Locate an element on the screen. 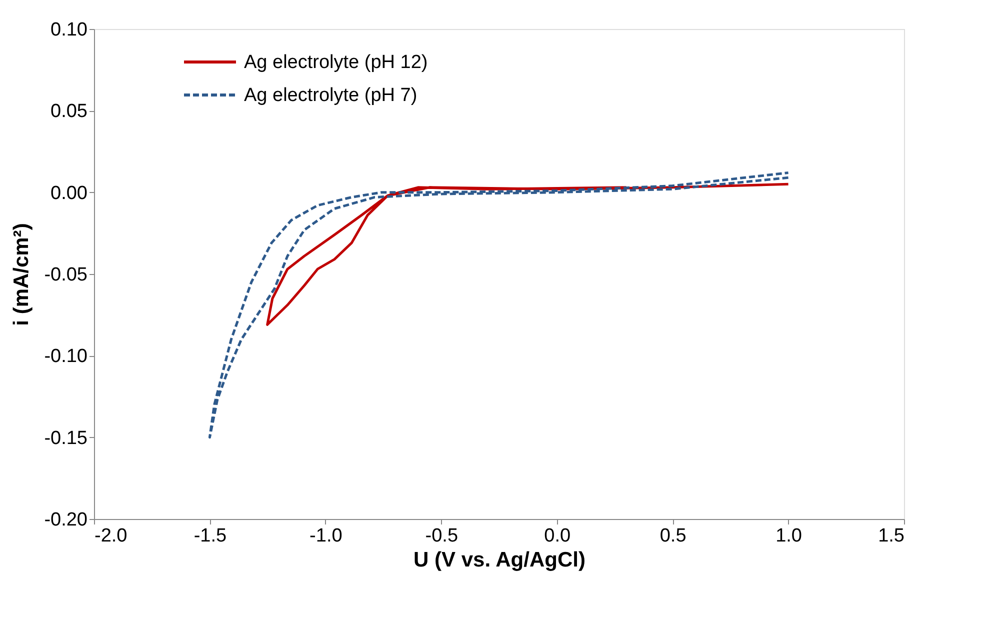 The width and height of the screenshot is (994, 625). x-axis-title: U (V vs. Ag/AgCl) is located at coordinates (500, 560).